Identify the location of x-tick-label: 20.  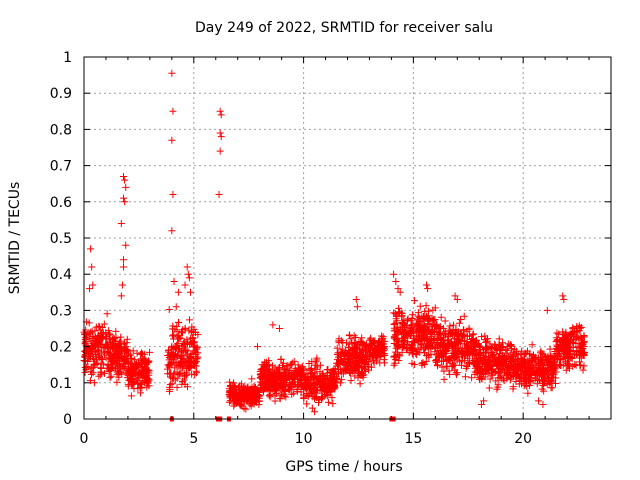
(523, 439).